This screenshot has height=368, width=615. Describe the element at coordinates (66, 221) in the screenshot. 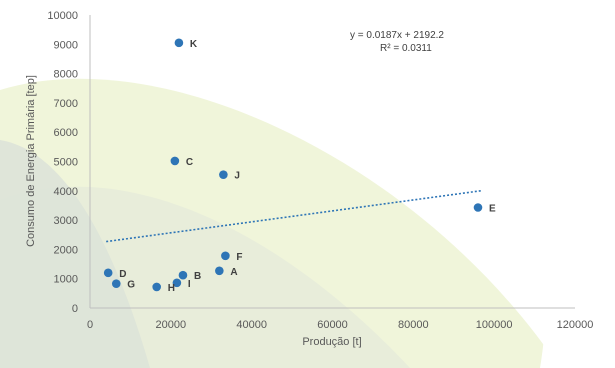

I see `y-tick-label: 3000` at that location.